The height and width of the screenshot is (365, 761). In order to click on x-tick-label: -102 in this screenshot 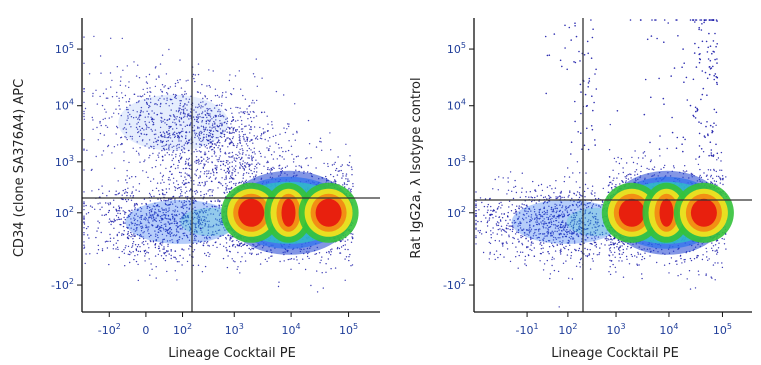, I will do `click(109, 329)`.